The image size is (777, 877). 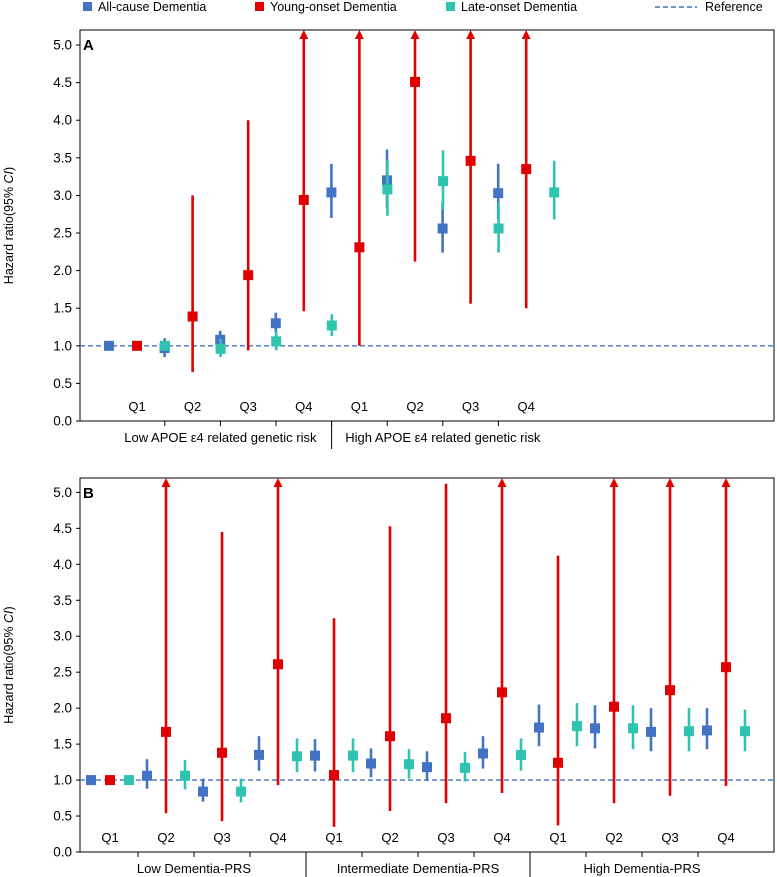 What do you see at coordinates (221, 837) in the screenshot?
I see `x-tick-label: Q3` at bounding box center [221, 837].